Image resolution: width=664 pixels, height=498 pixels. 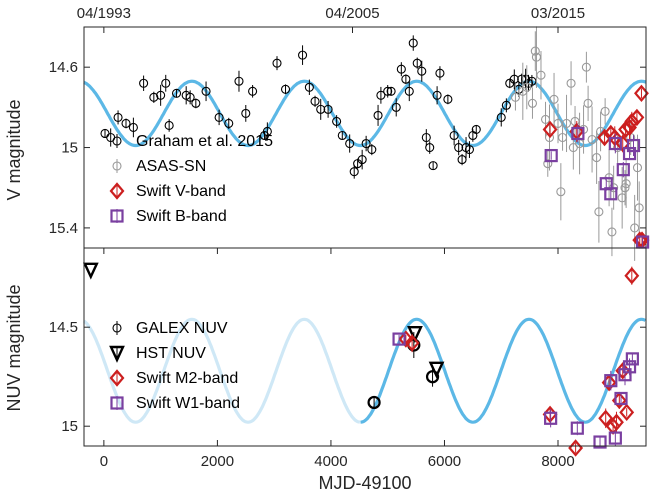 What do you see at coordinates (181, 191) in the screenshot?
I see `legend-label: Swift V-band` at bounding box center [181, 191].